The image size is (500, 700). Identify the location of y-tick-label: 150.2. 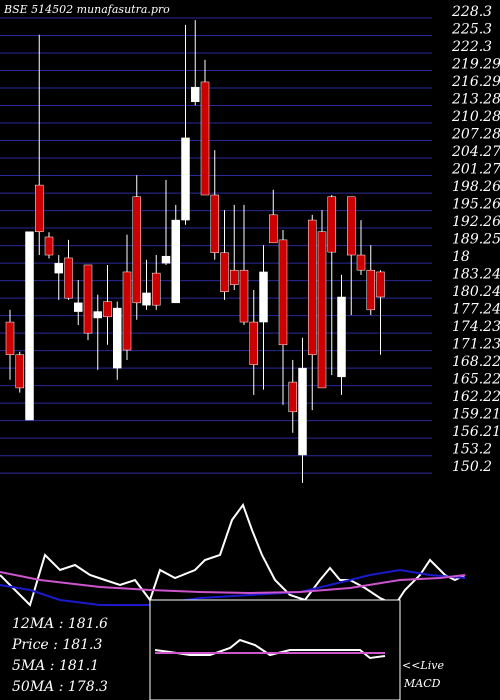
(472, 467).